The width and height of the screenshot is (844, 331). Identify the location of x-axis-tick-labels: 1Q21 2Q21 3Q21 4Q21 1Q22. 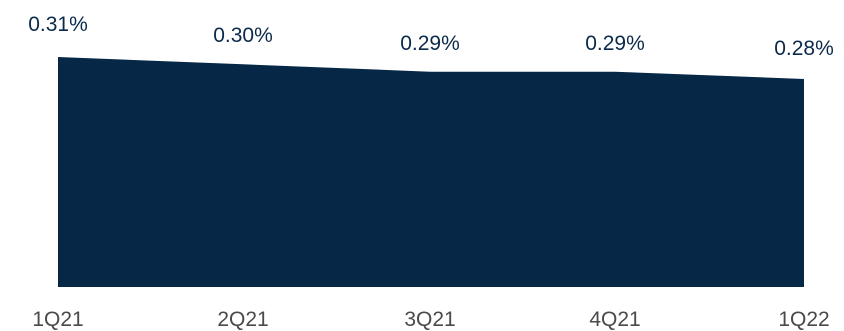
(430, 319).